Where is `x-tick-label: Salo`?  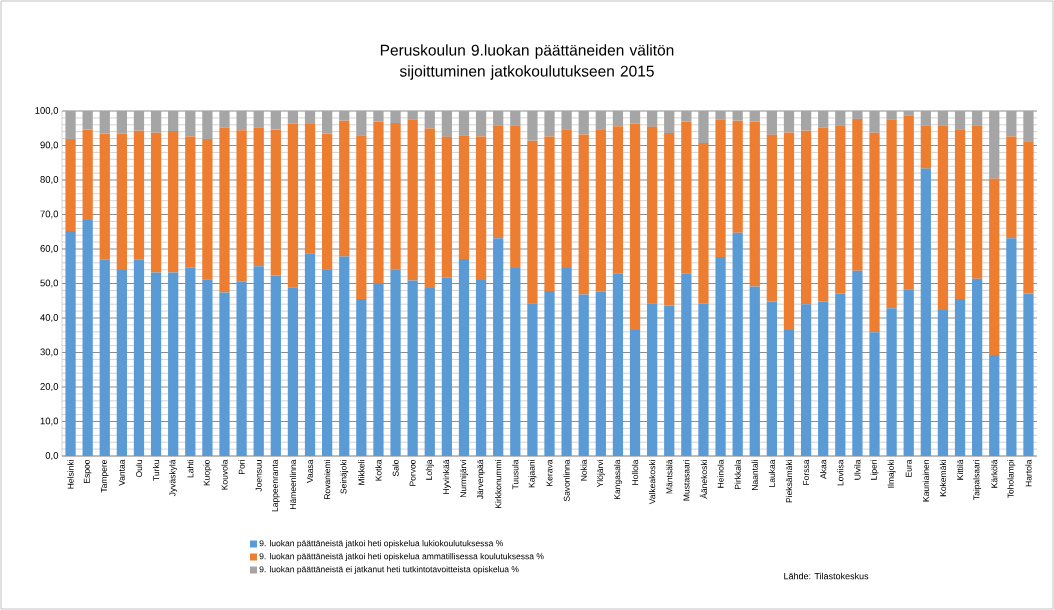
x-tick-label: Salo is located at coordinates (395, 468).